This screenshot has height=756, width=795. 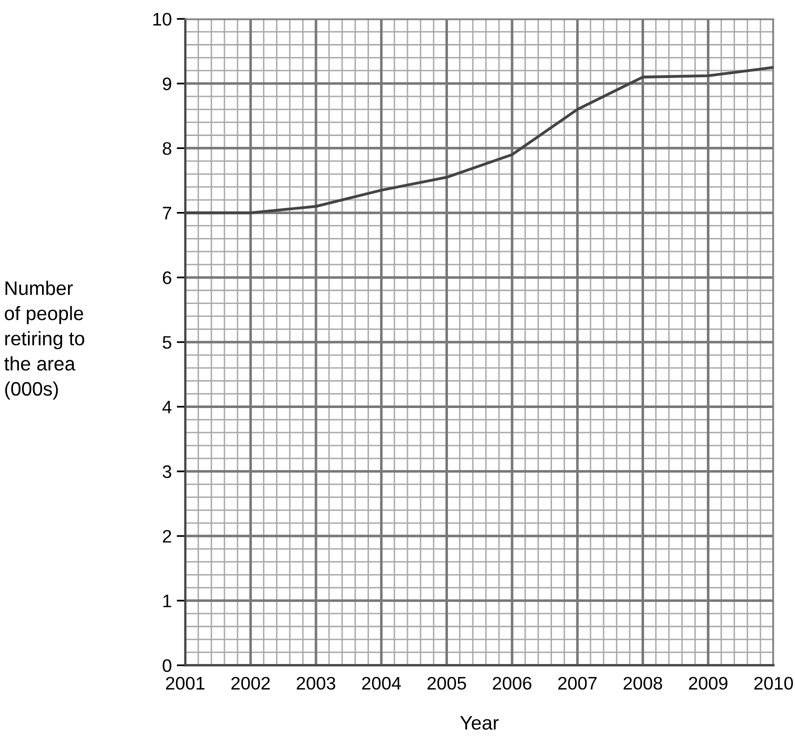 I want to click on x-tick-label: 2003, so click(x=316, y=683).